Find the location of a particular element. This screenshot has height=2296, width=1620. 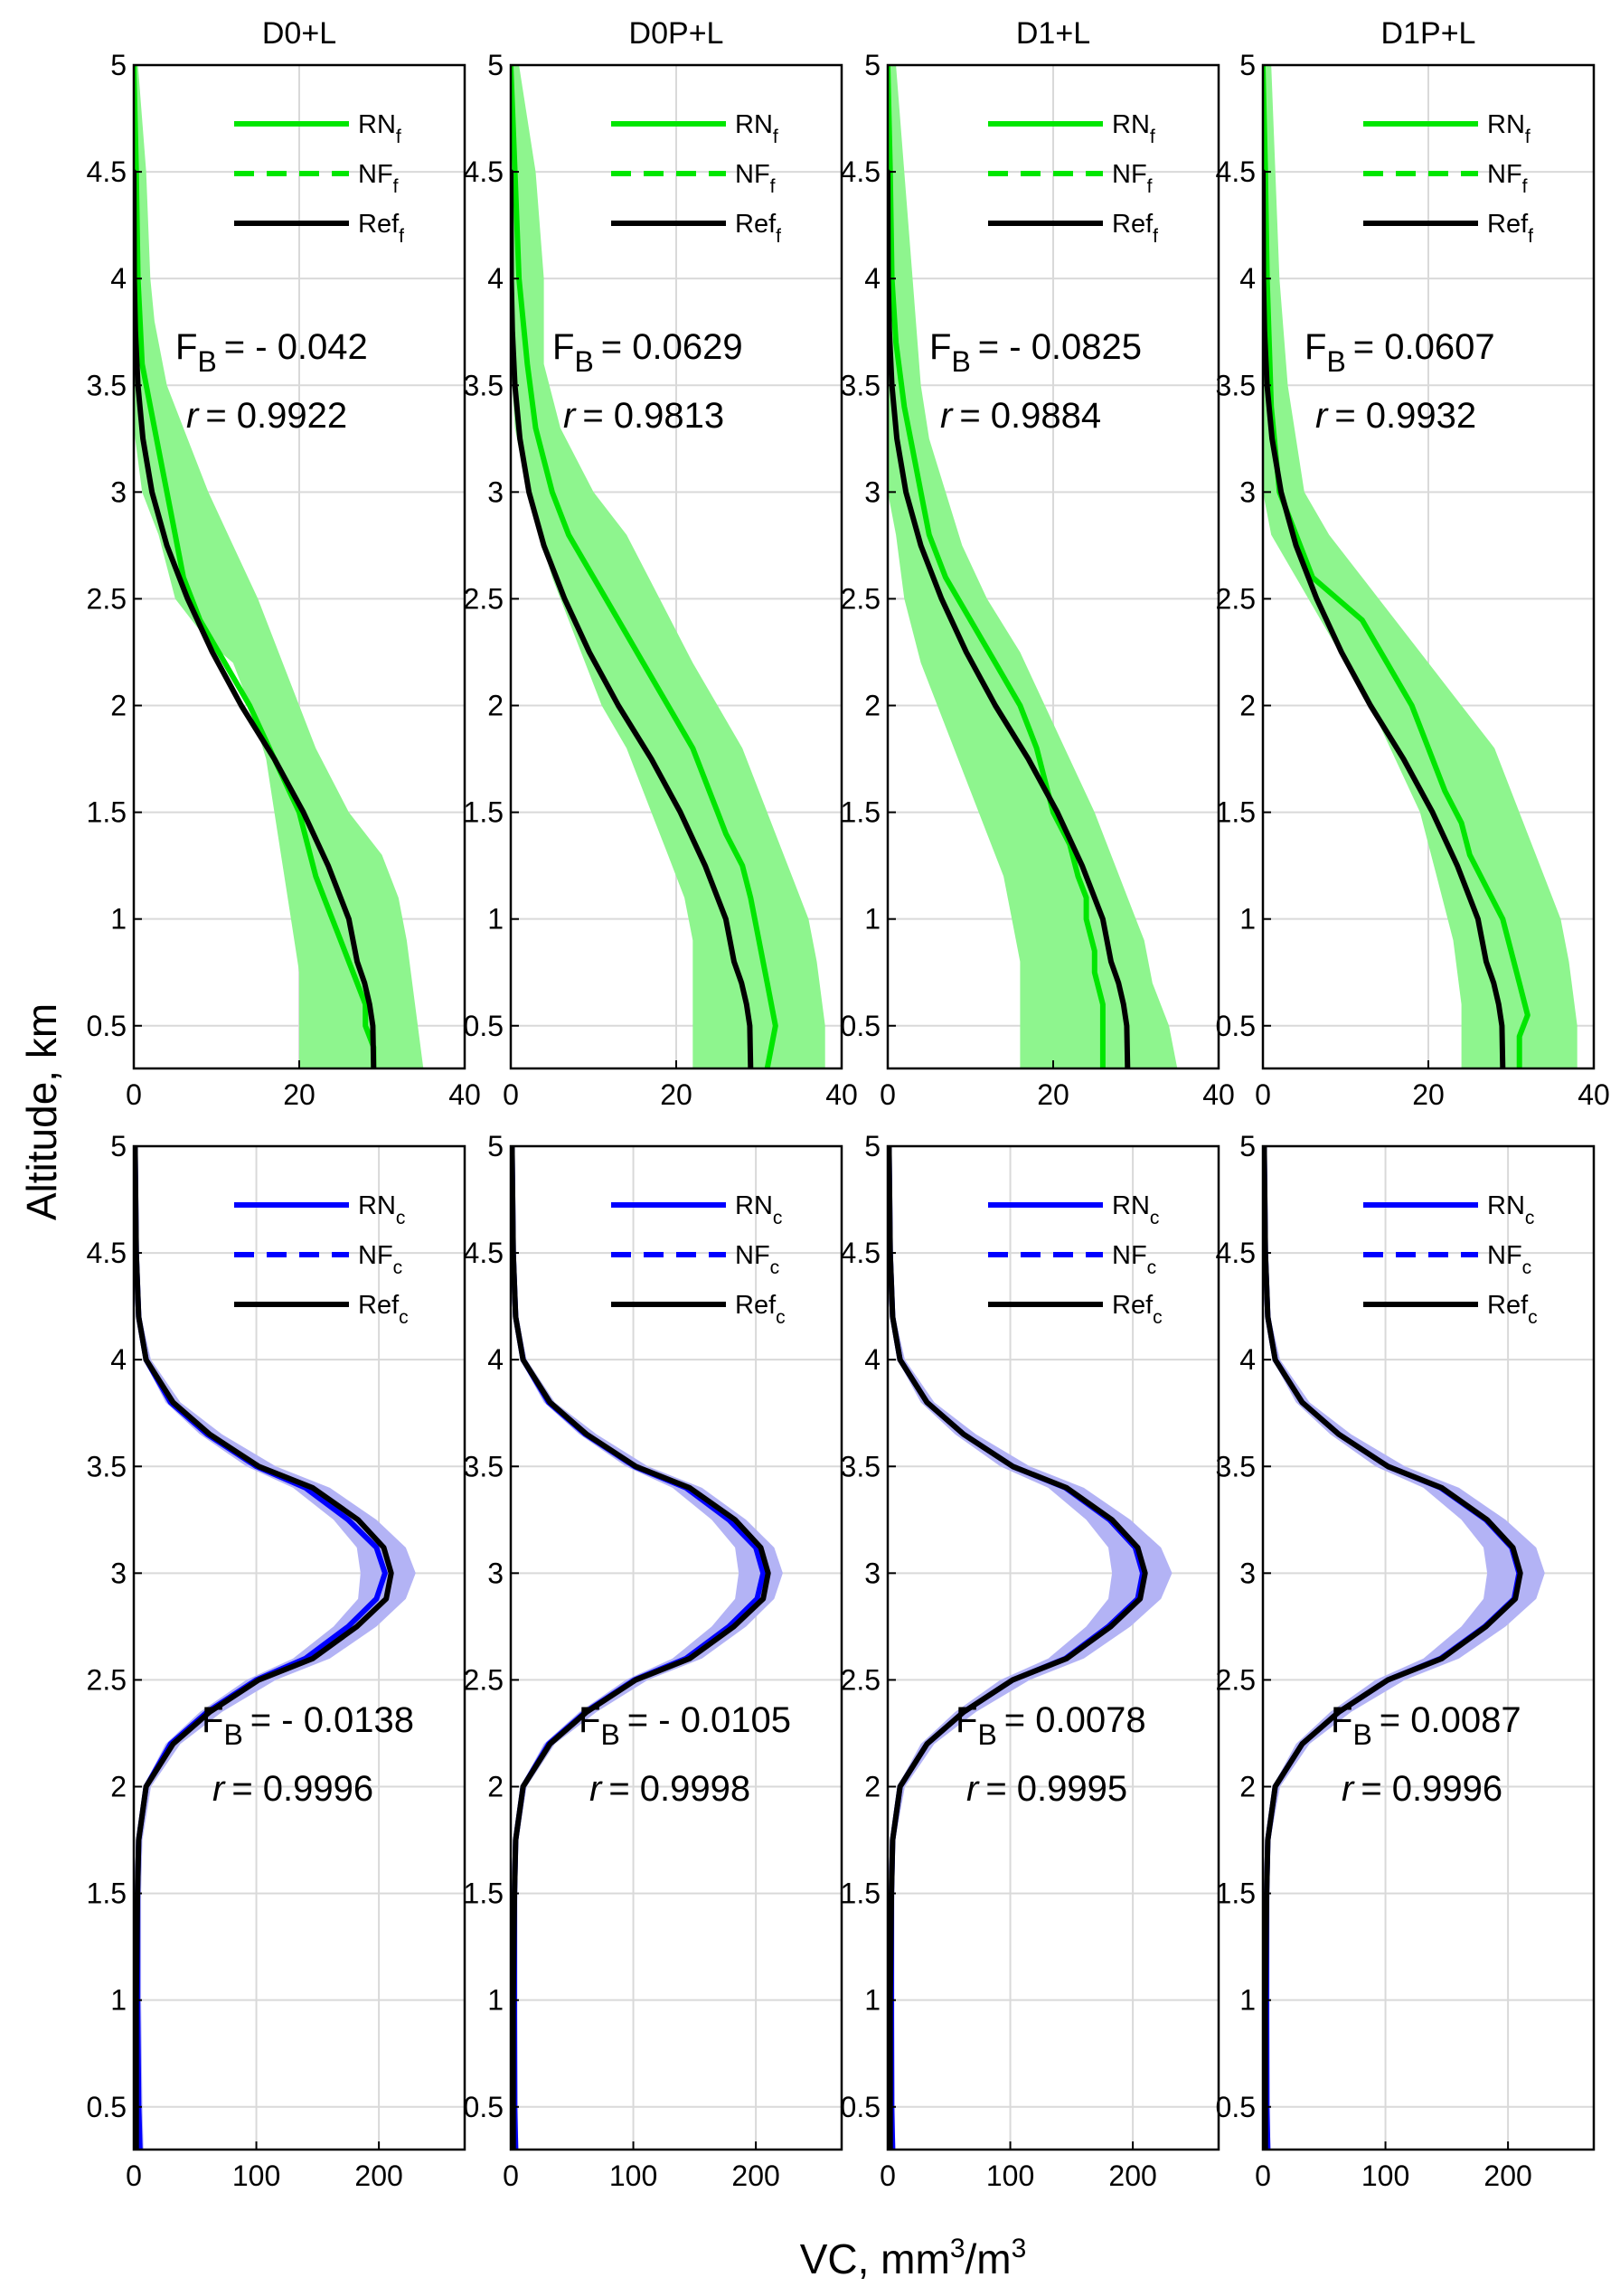

bias-annotation: FB = - 0.042 is located at coordinates (271, 352).